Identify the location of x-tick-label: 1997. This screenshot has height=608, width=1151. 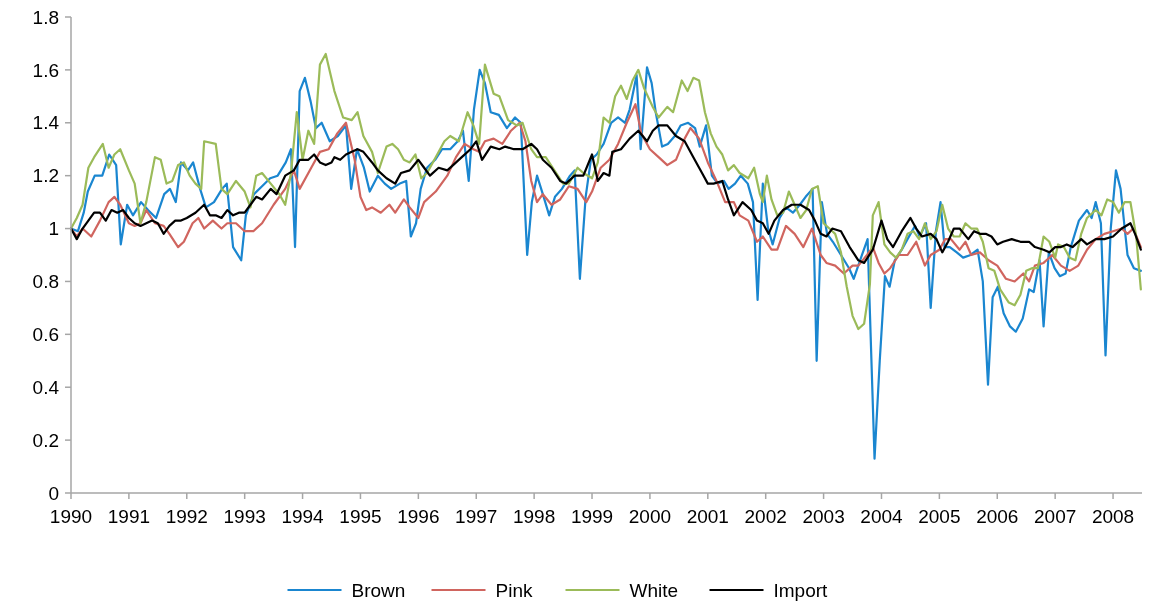
(476, 516).